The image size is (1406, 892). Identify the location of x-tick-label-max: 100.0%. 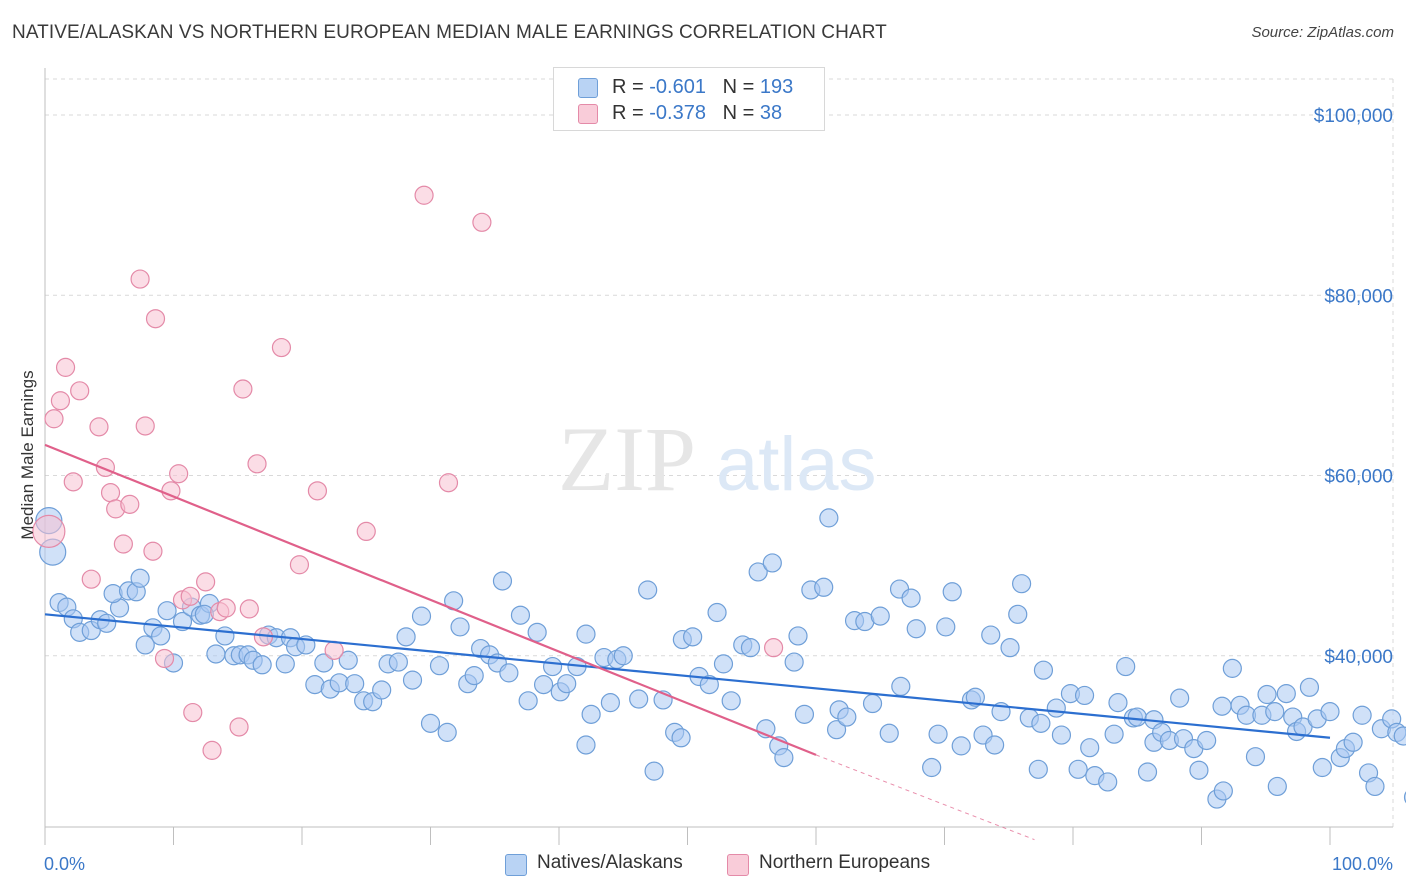
(1362, 864).